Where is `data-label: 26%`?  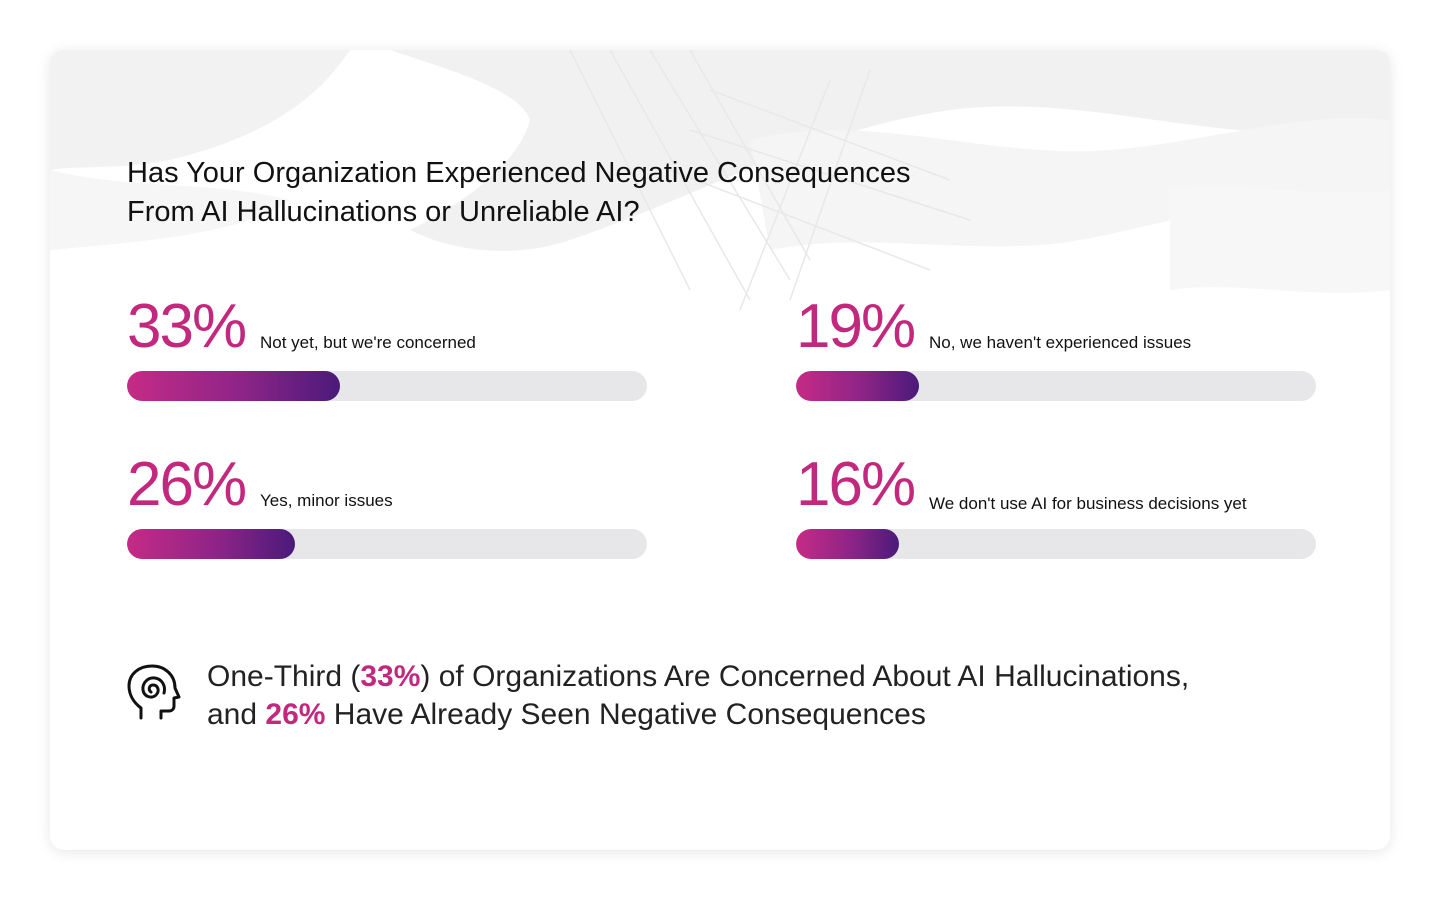 data-label: 26% is located at coordinates (187, 484).